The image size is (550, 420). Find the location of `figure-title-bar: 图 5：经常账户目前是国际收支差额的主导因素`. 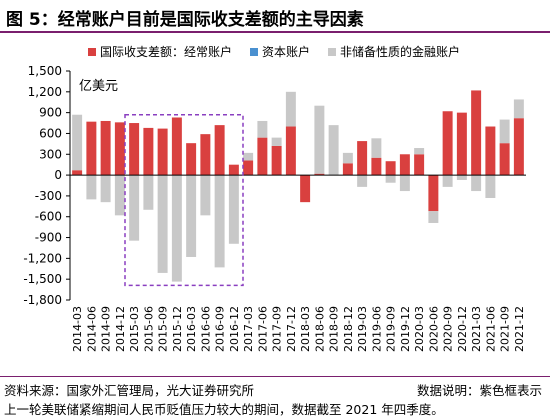

figure-title-bar: 图 5：经常账户目前是国际收支差额的主导因素 is located at coordinates (275, 15).